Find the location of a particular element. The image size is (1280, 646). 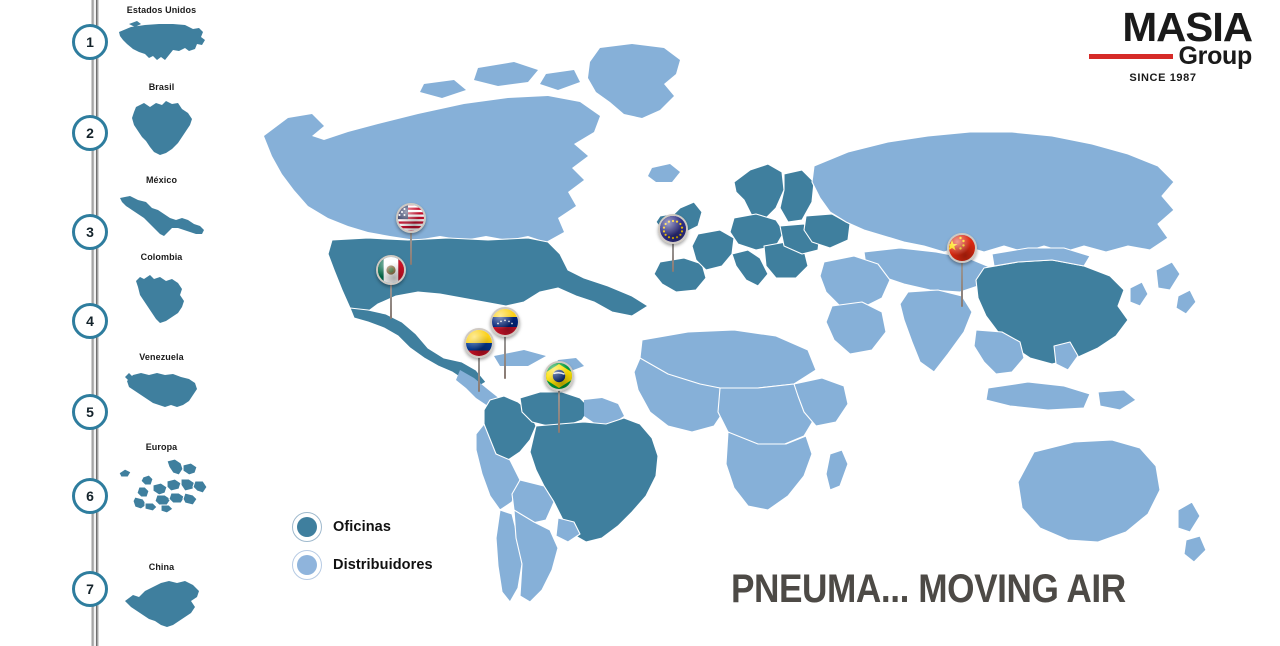

region-arctic-islands is located at coordinates (500, 80).